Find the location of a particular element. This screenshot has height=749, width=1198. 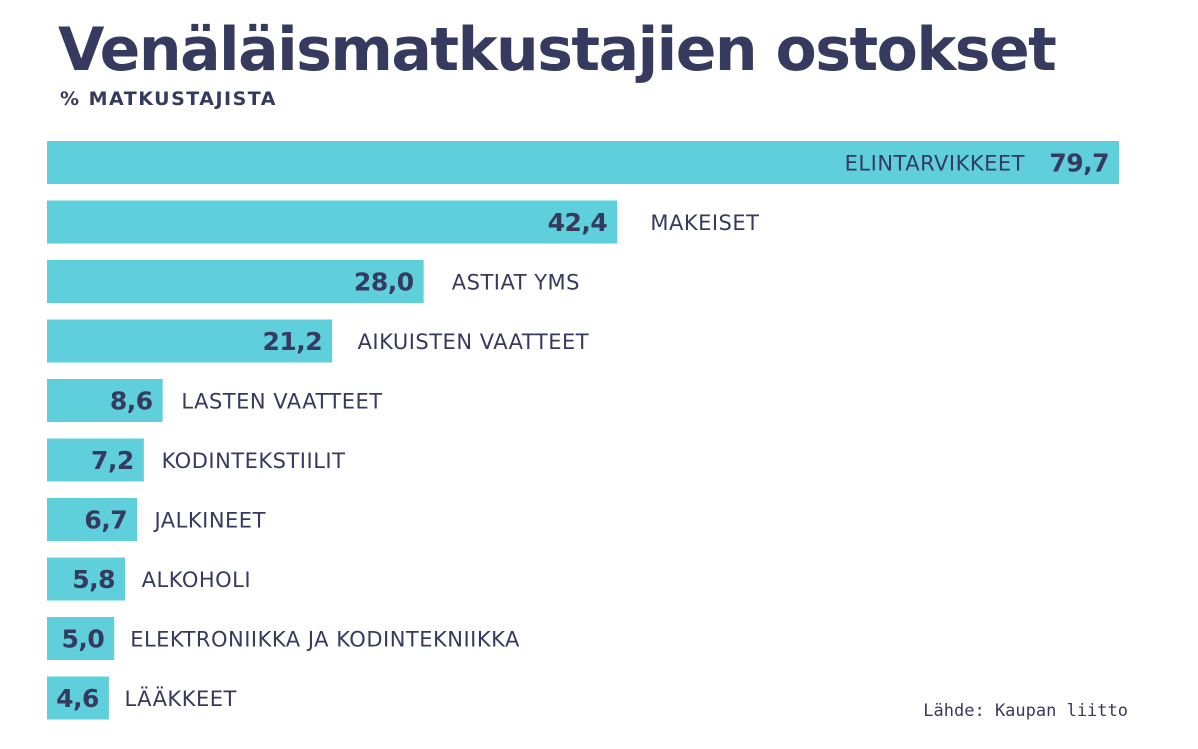

chart-subtitle: % MATKUSTAJISTA is located at coordinates (168, 99).